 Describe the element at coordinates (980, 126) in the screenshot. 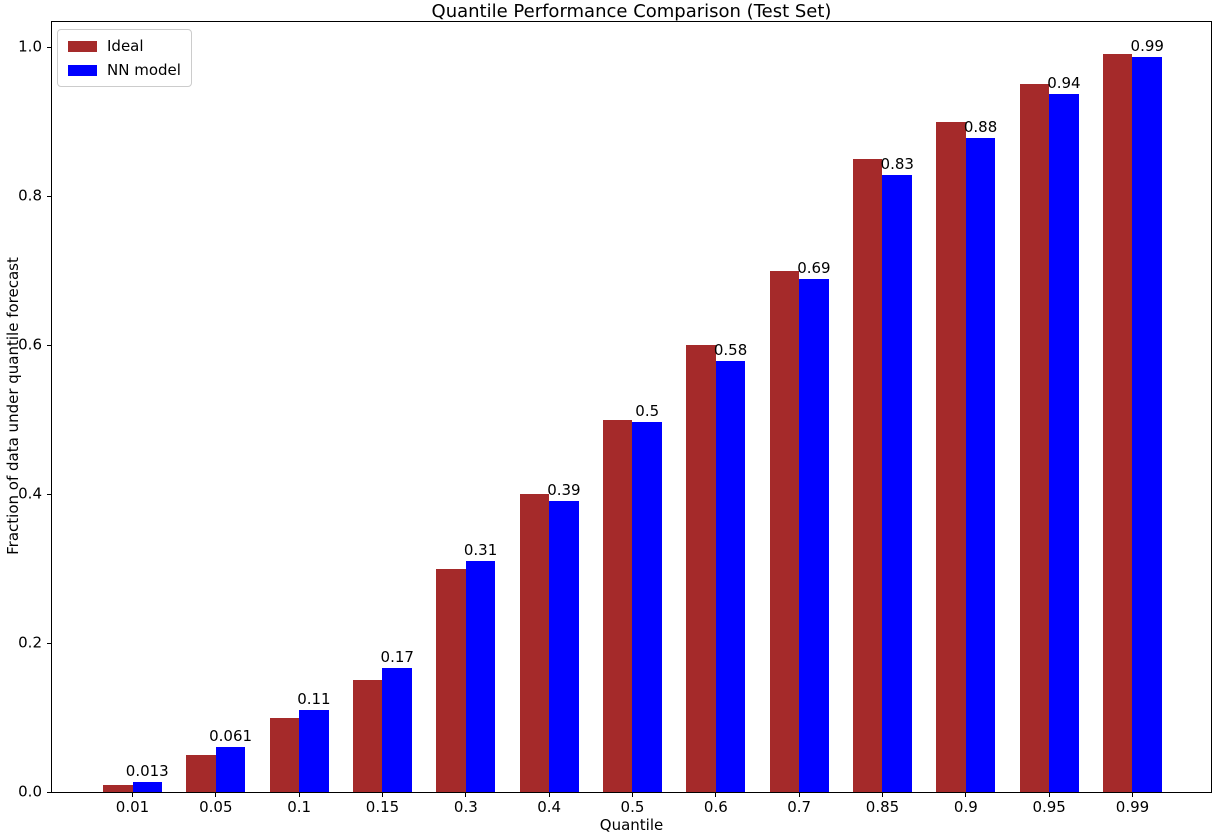

I see `bar-value-label: 0.88` at that location.